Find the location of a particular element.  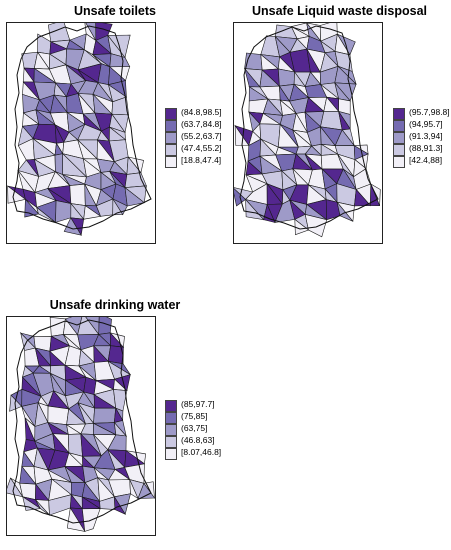

legend-item: (55.2,63.7] is located at coordinates (205, 137).